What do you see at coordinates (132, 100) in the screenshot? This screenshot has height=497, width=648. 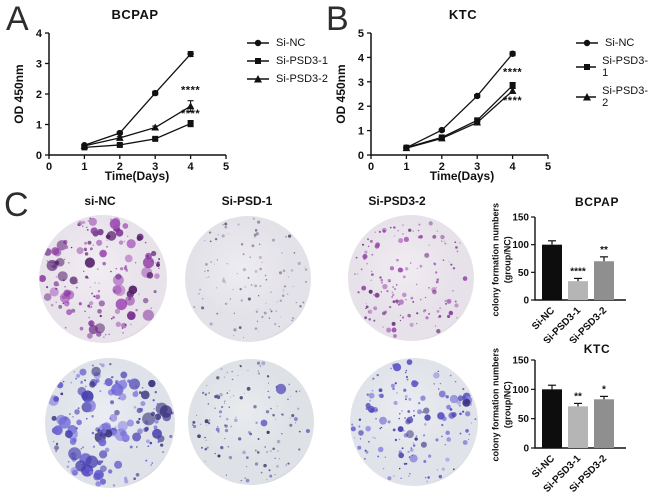 I see `line-chart-bcpap: 0 1 2 3 4 5 0 1 2 3 4 **** ****` at bounding box center [132, 100].